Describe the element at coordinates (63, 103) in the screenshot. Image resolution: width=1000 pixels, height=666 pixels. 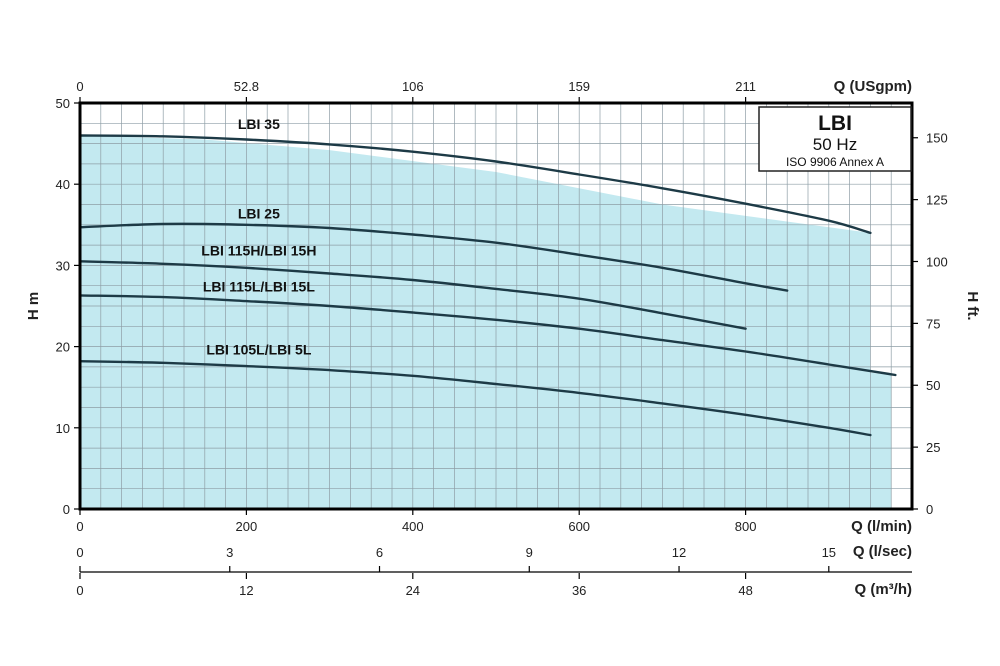
I see `y-left-tick-label: 50` at that location.